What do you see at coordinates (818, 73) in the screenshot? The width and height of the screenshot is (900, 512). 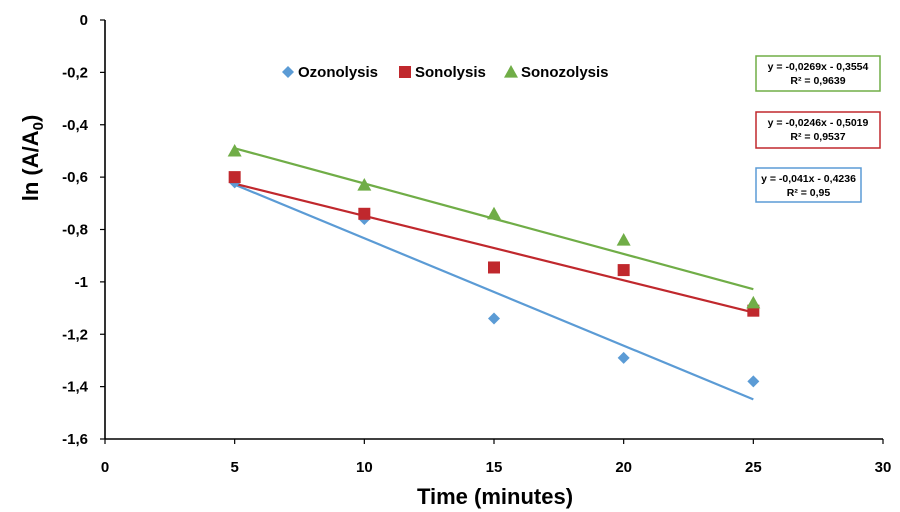 I see `equation-box-sonozolysis` at bounding box center [818, 73].